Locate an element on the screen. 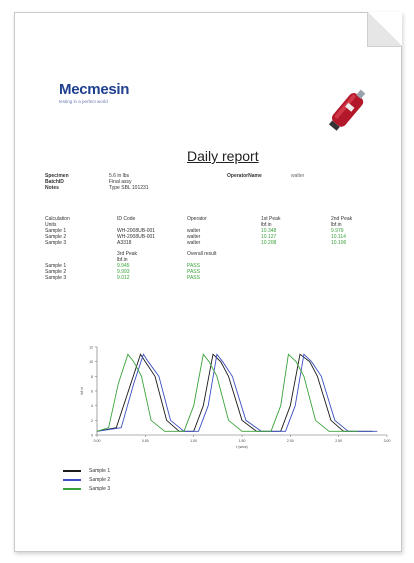 The height and width of the screenshot is (563, 414). notes-label: Notes is located at coordinates (52, 188).